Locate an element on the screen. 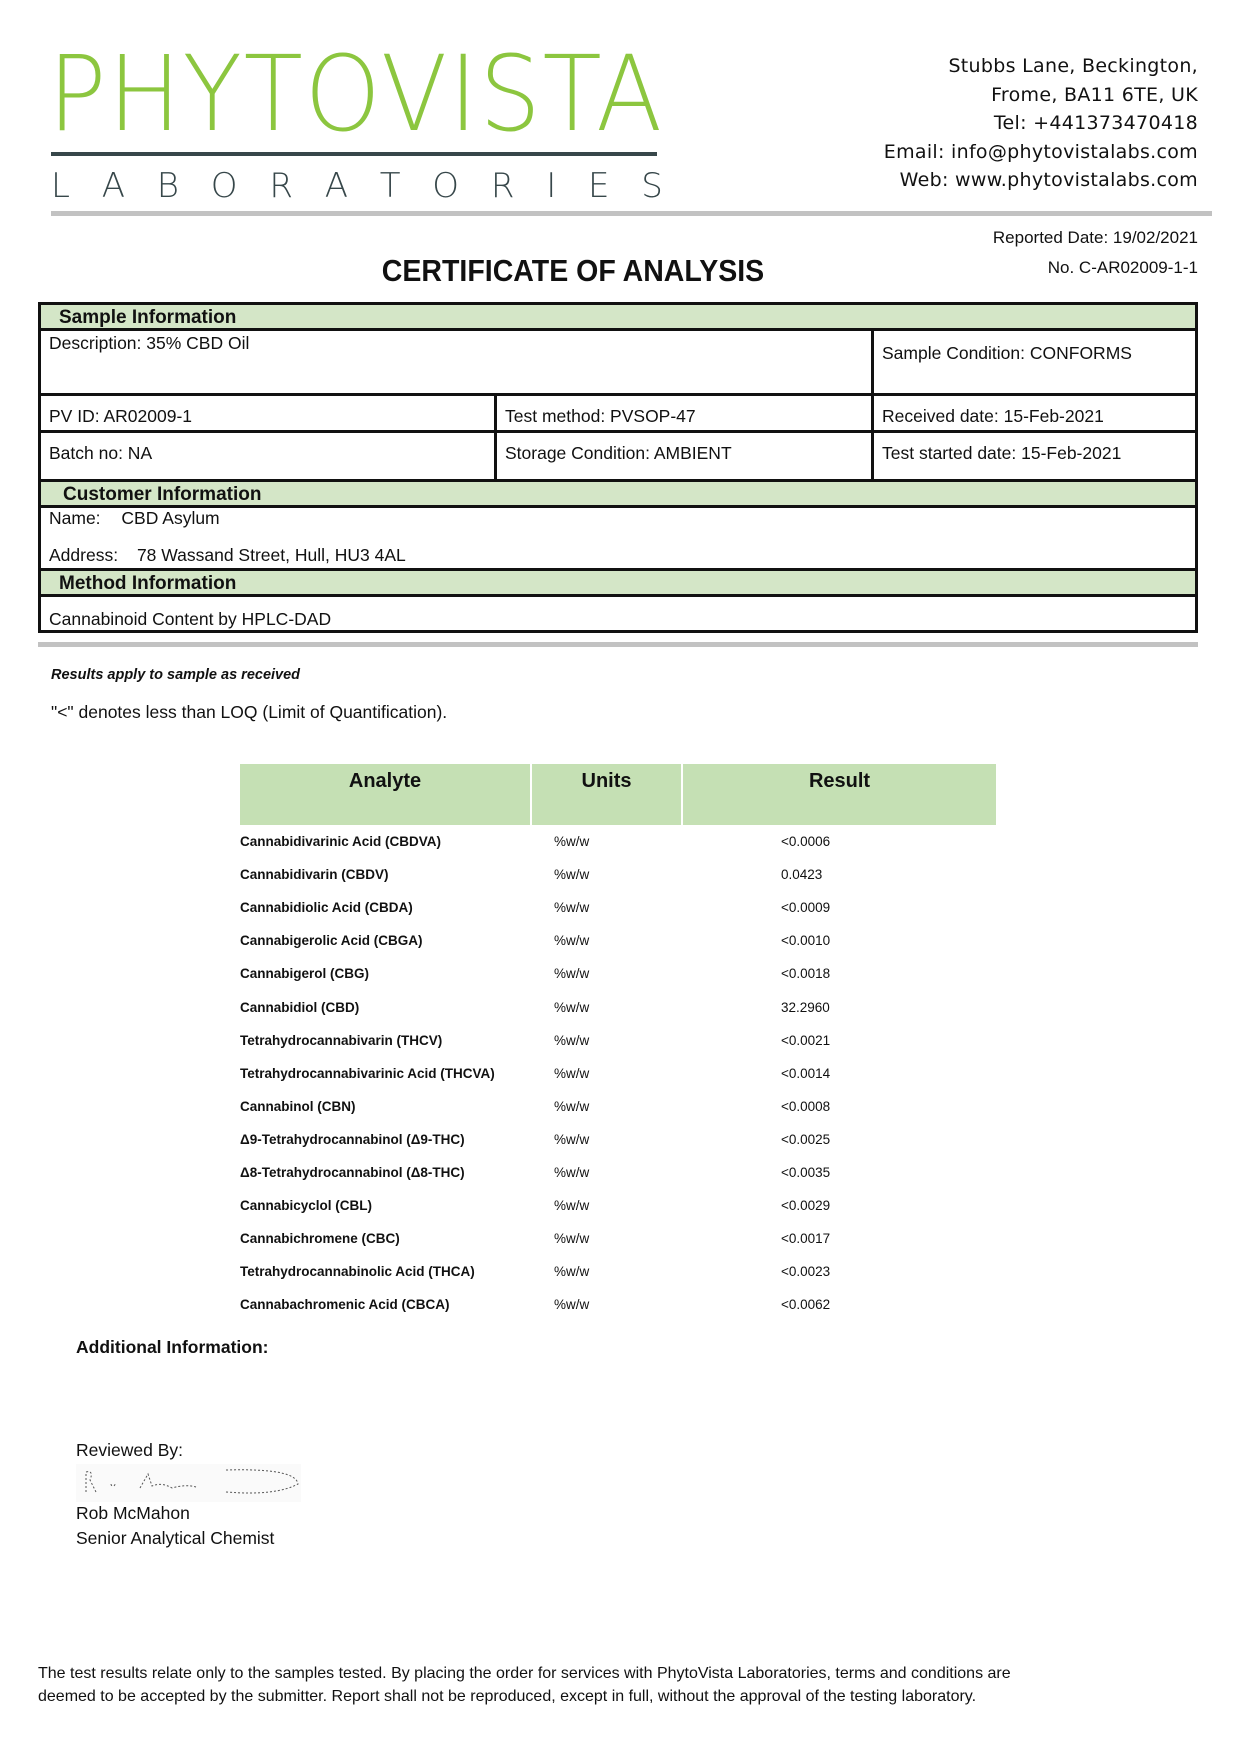  table-row: Cannabidiolic Acid (CBDA) %w/w <0.0009 is located at coordinates (618, 907).